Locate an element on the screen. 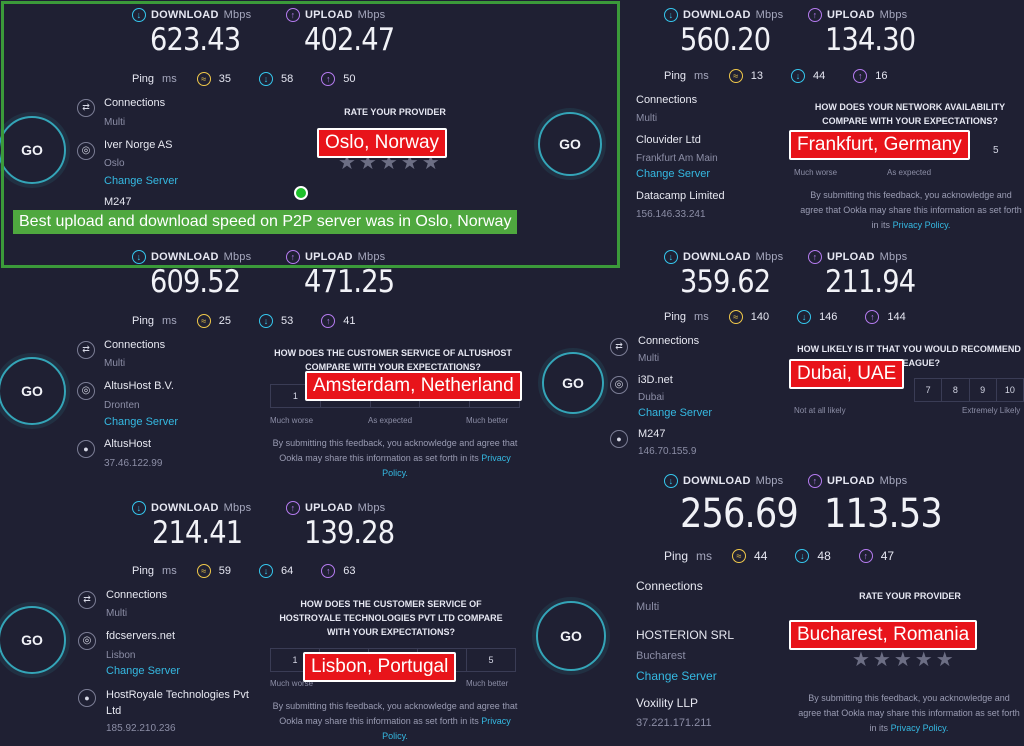 The width and height of the screenshot is (1024, 746). ping-row: Ping ms ≈44 ↓ 48 ↑ 47 is located at coordinates (779, 556).